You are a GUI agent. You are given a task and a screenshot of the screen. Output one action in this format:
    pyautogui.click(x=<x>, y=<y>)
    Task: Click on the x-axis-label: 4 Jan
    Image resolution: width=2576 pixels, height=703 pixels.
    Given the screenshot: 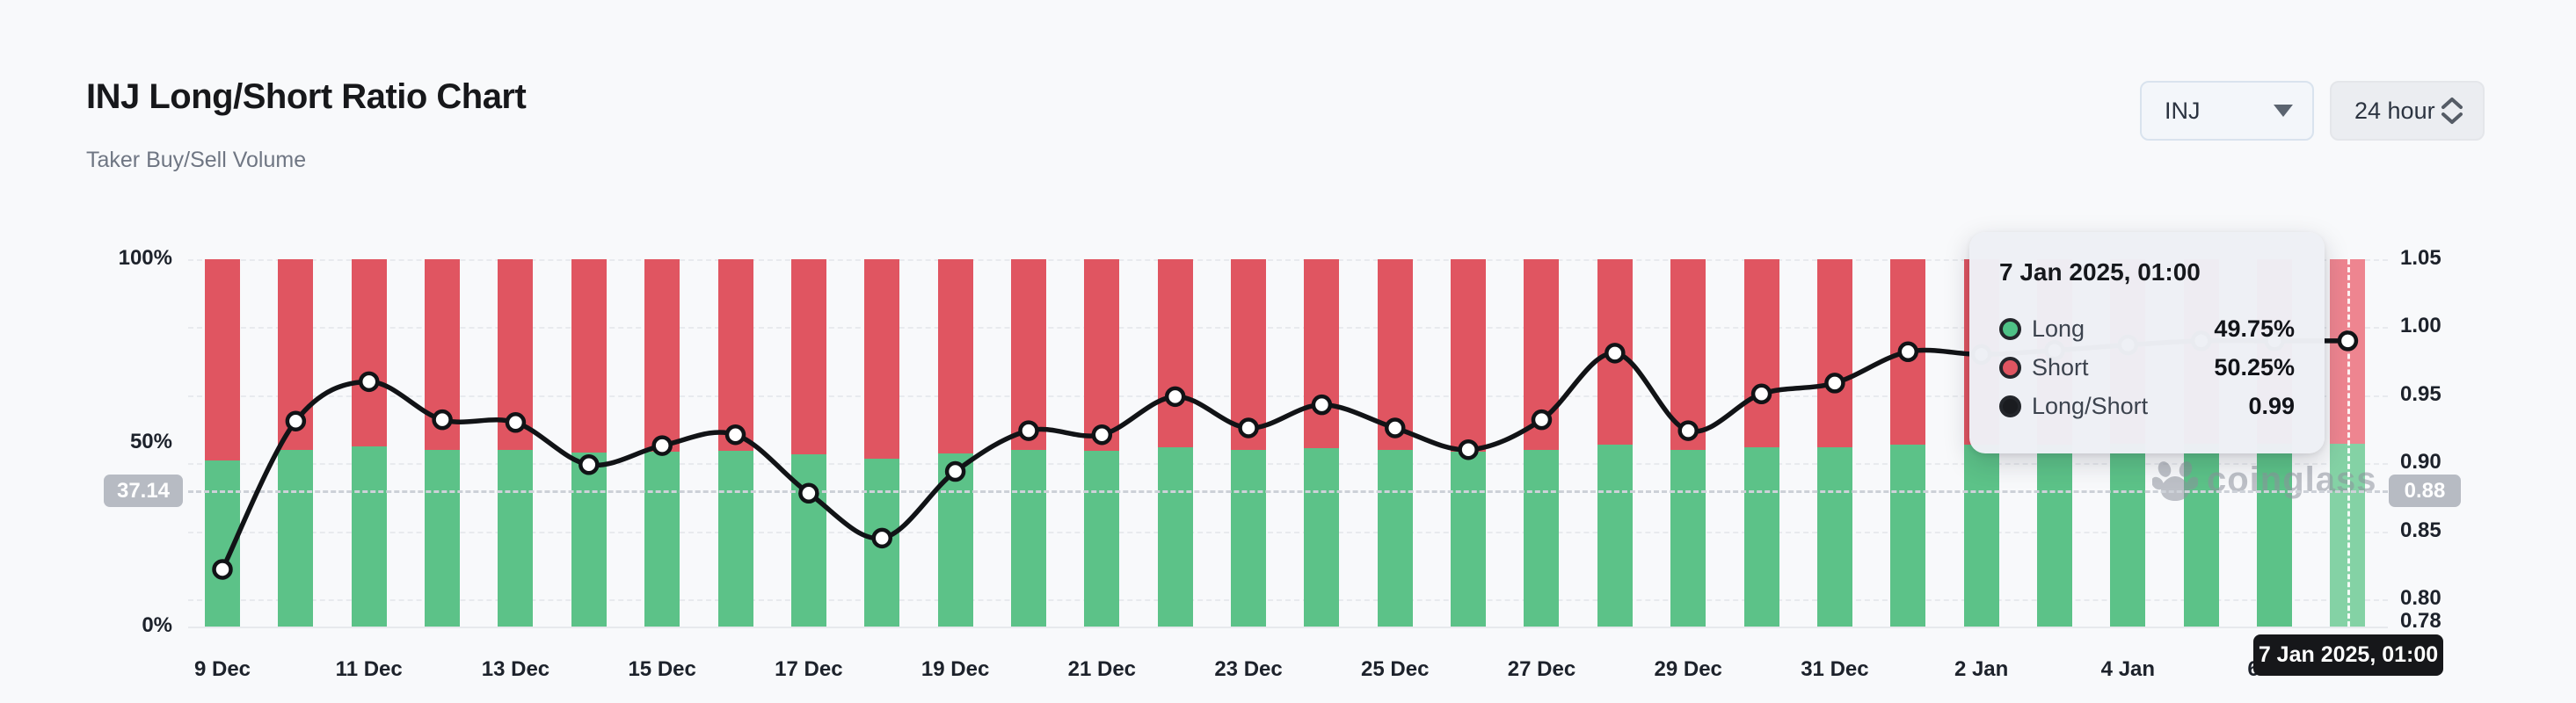 What is the action you would take?
    pyautogui.click(x=2128, y=669)
    